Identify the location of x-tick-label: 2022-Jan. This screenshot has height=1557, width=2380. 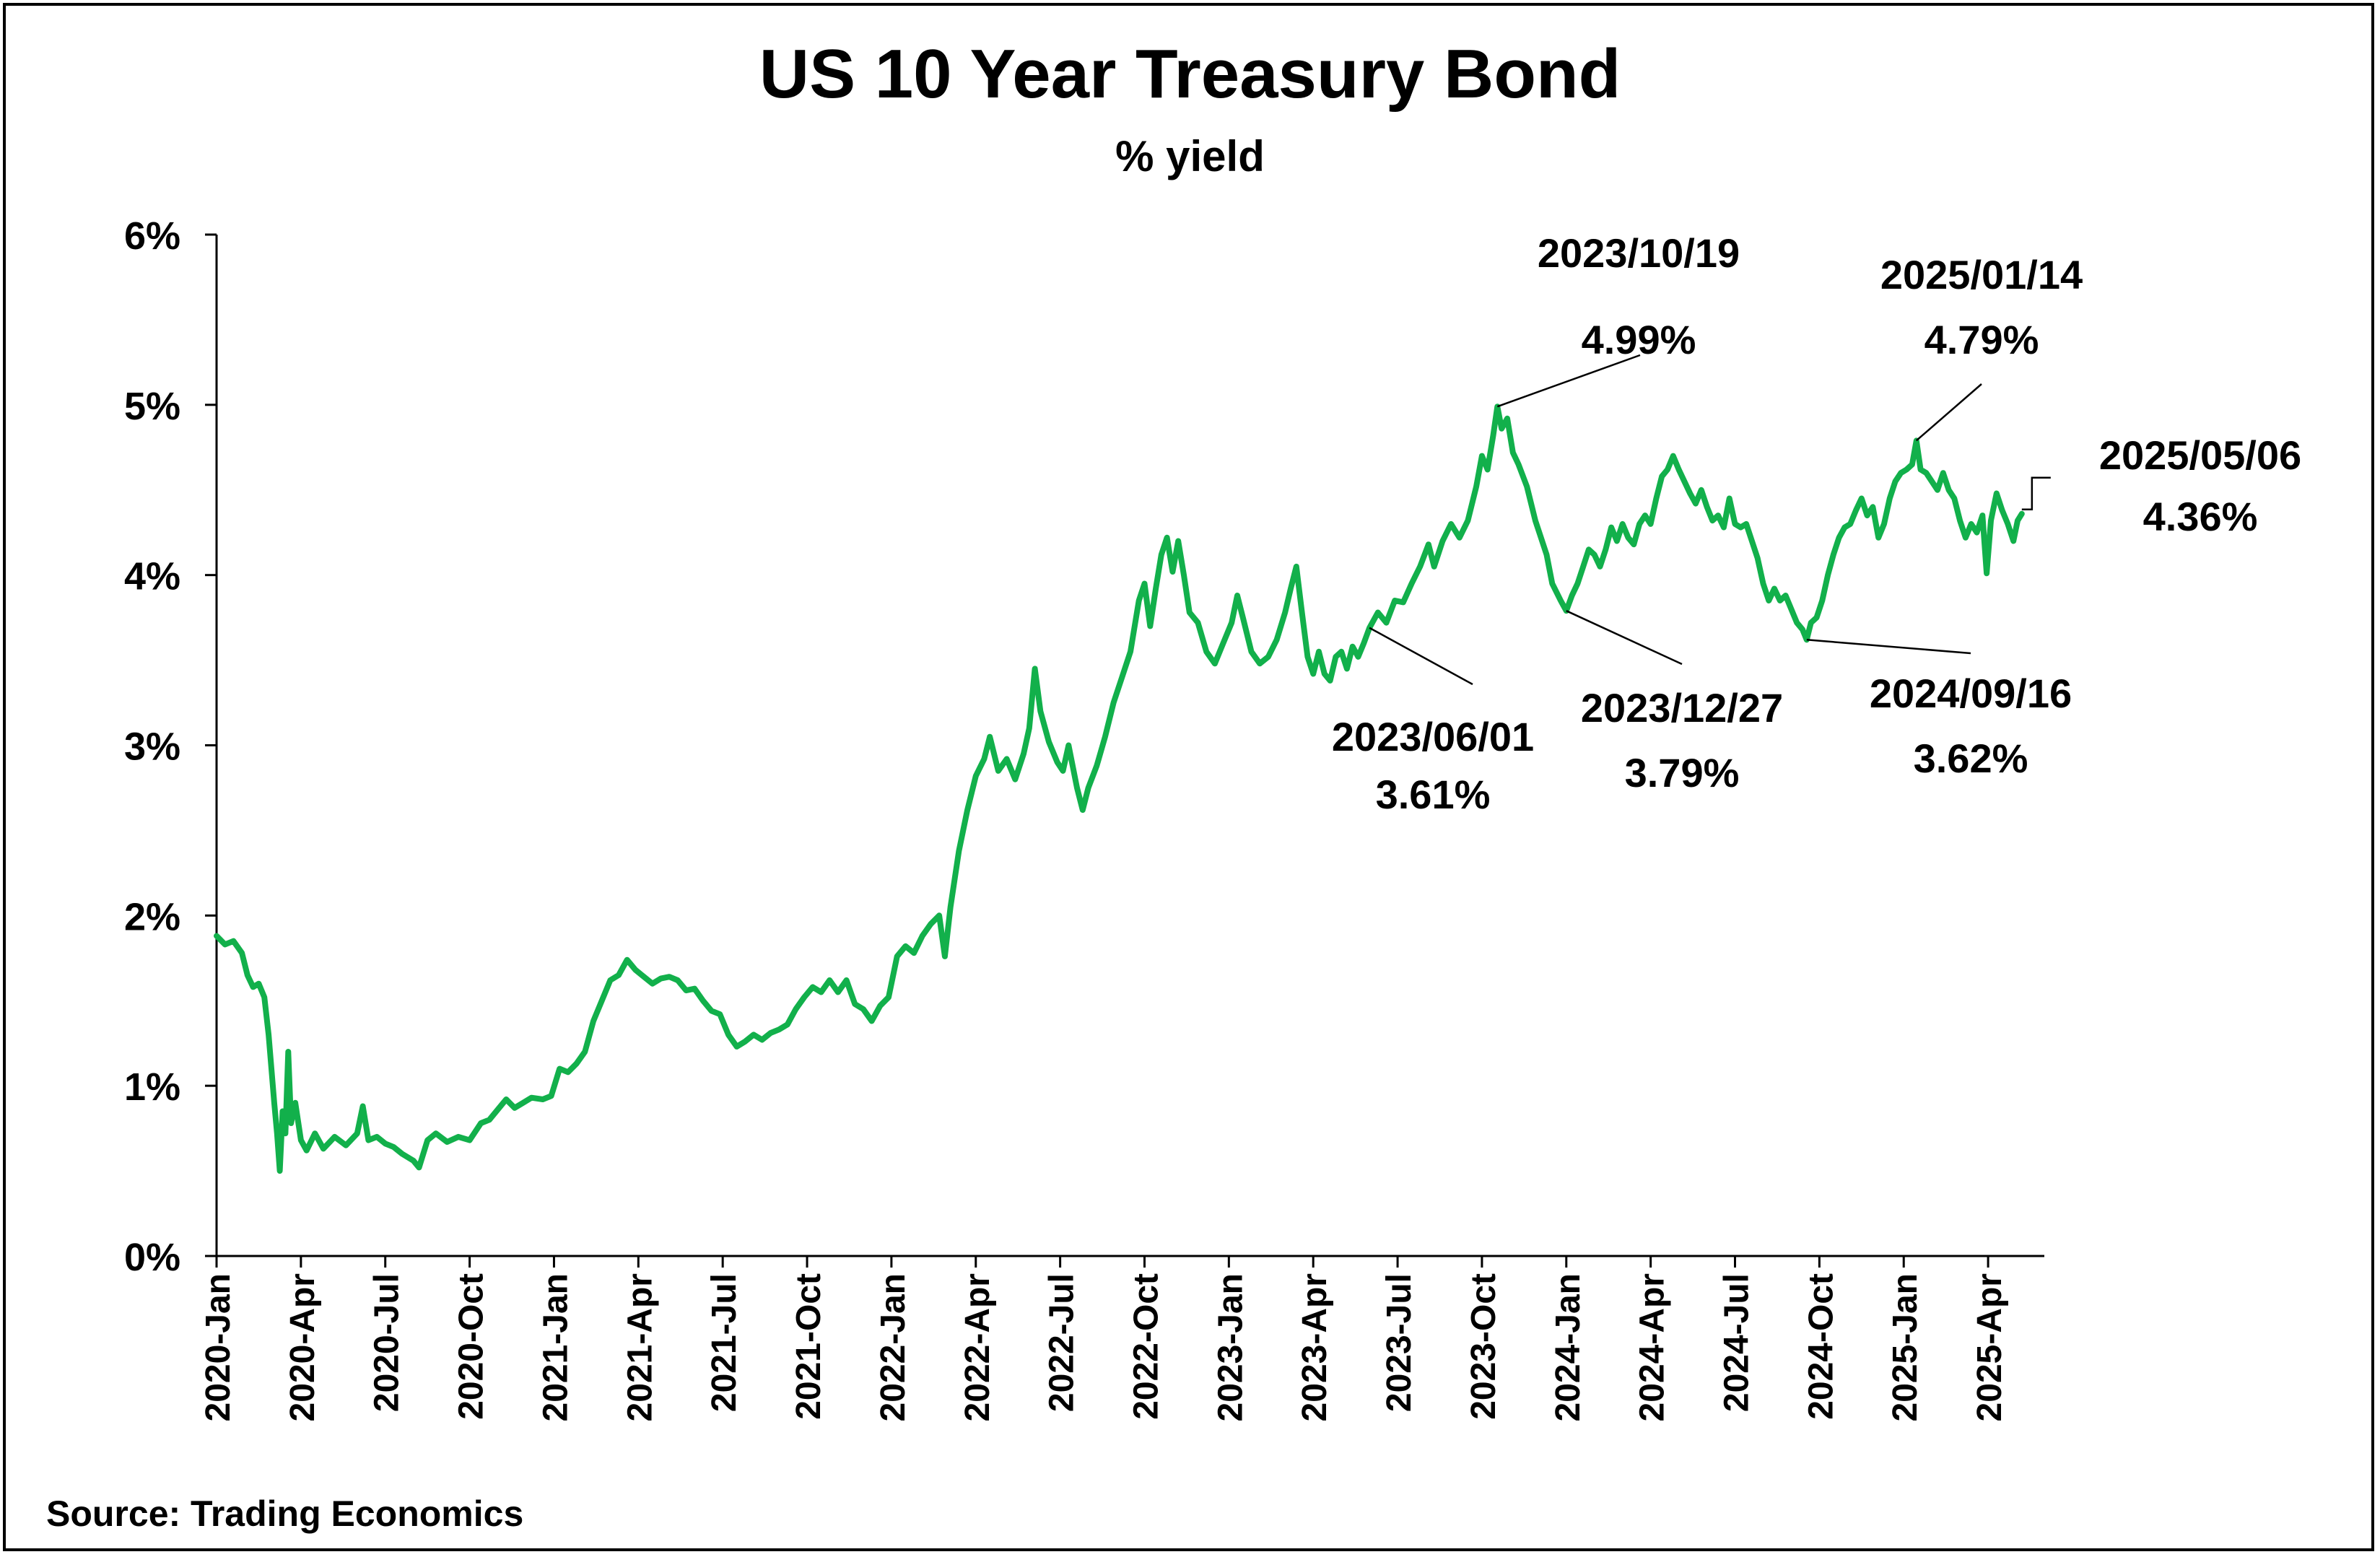
(893, 1347).